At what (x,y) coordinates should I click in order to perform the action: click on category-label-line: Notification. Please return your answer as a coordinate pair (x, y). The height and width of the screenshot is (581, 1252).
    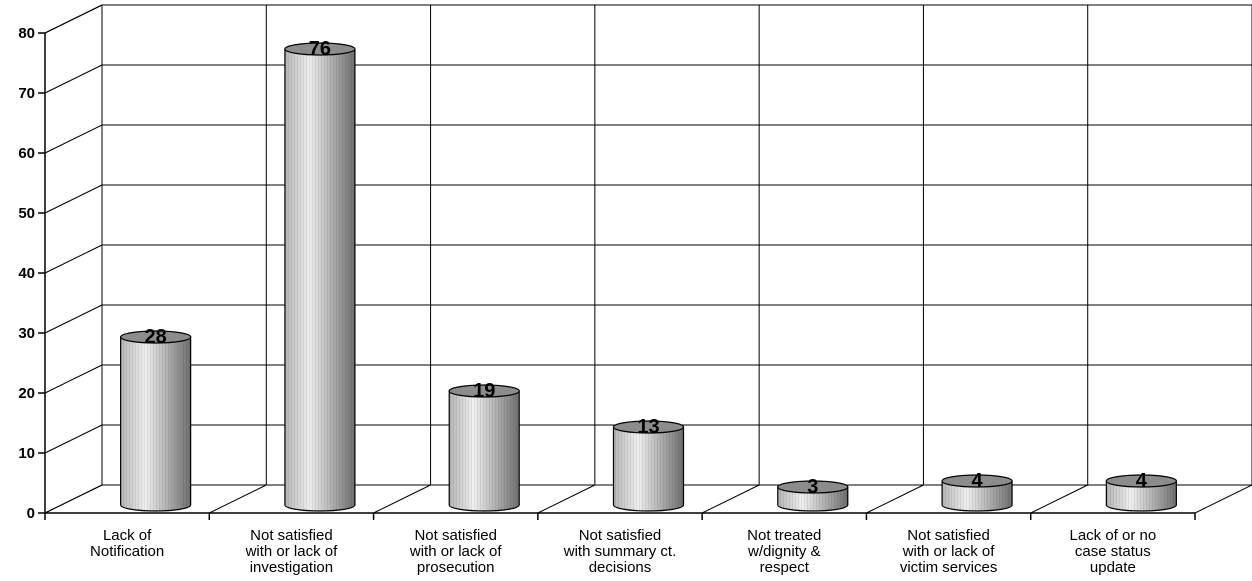
    Looking at the image, I should click on (127, 551).